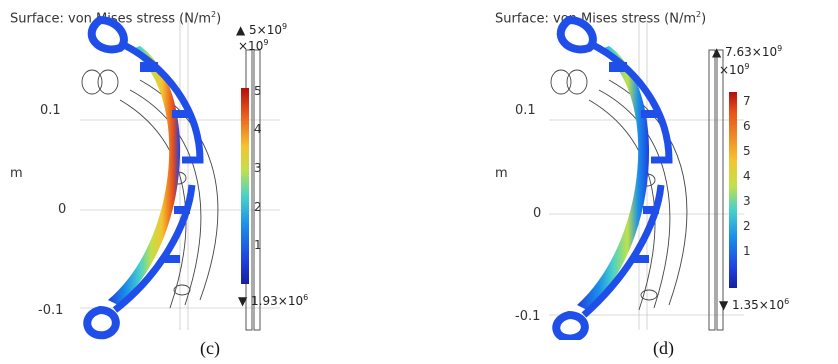 The image size is (838, 364). Describe the element at coordinates (262, 29) in the screenshot. I see `max-value-label: ▲ 5×109` at that location.